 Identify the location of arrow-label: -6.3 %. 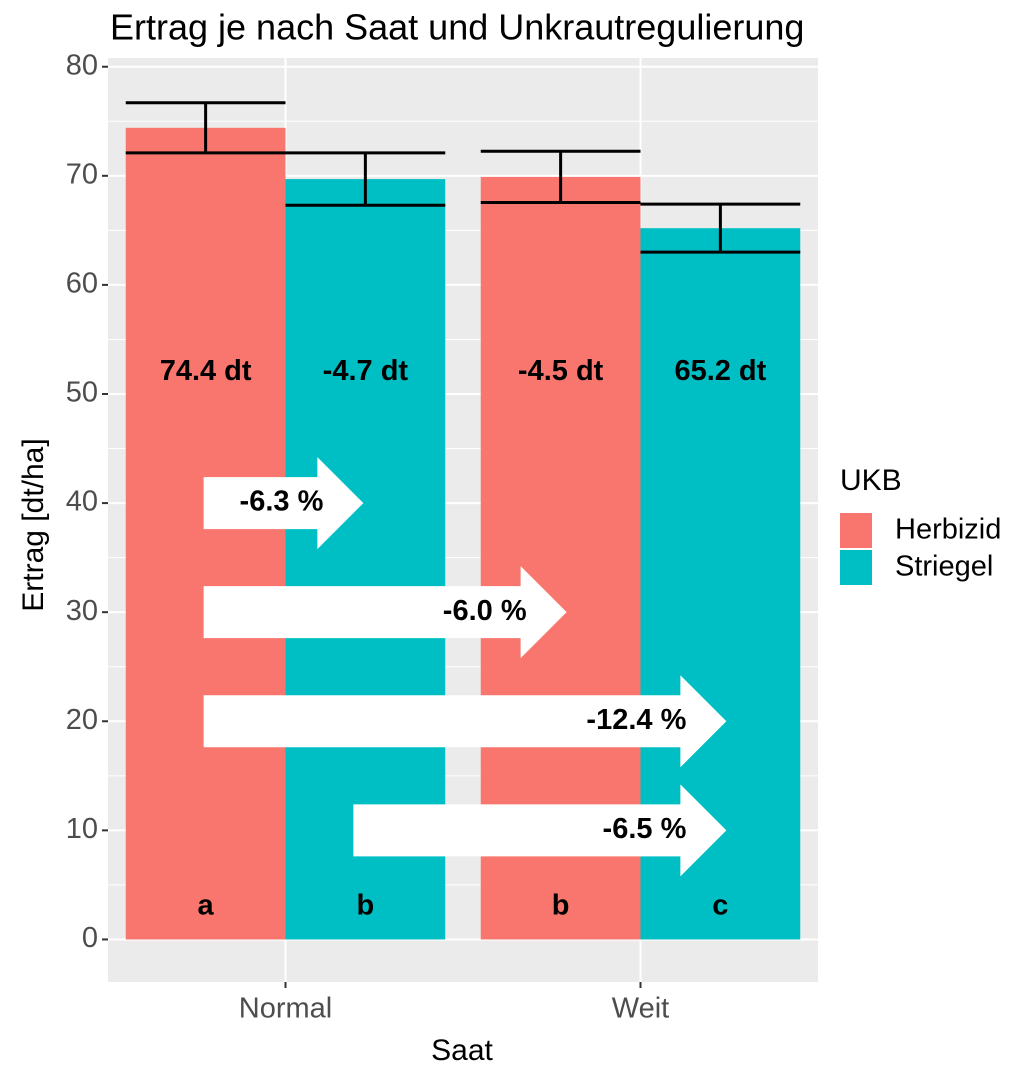
(282, 502).